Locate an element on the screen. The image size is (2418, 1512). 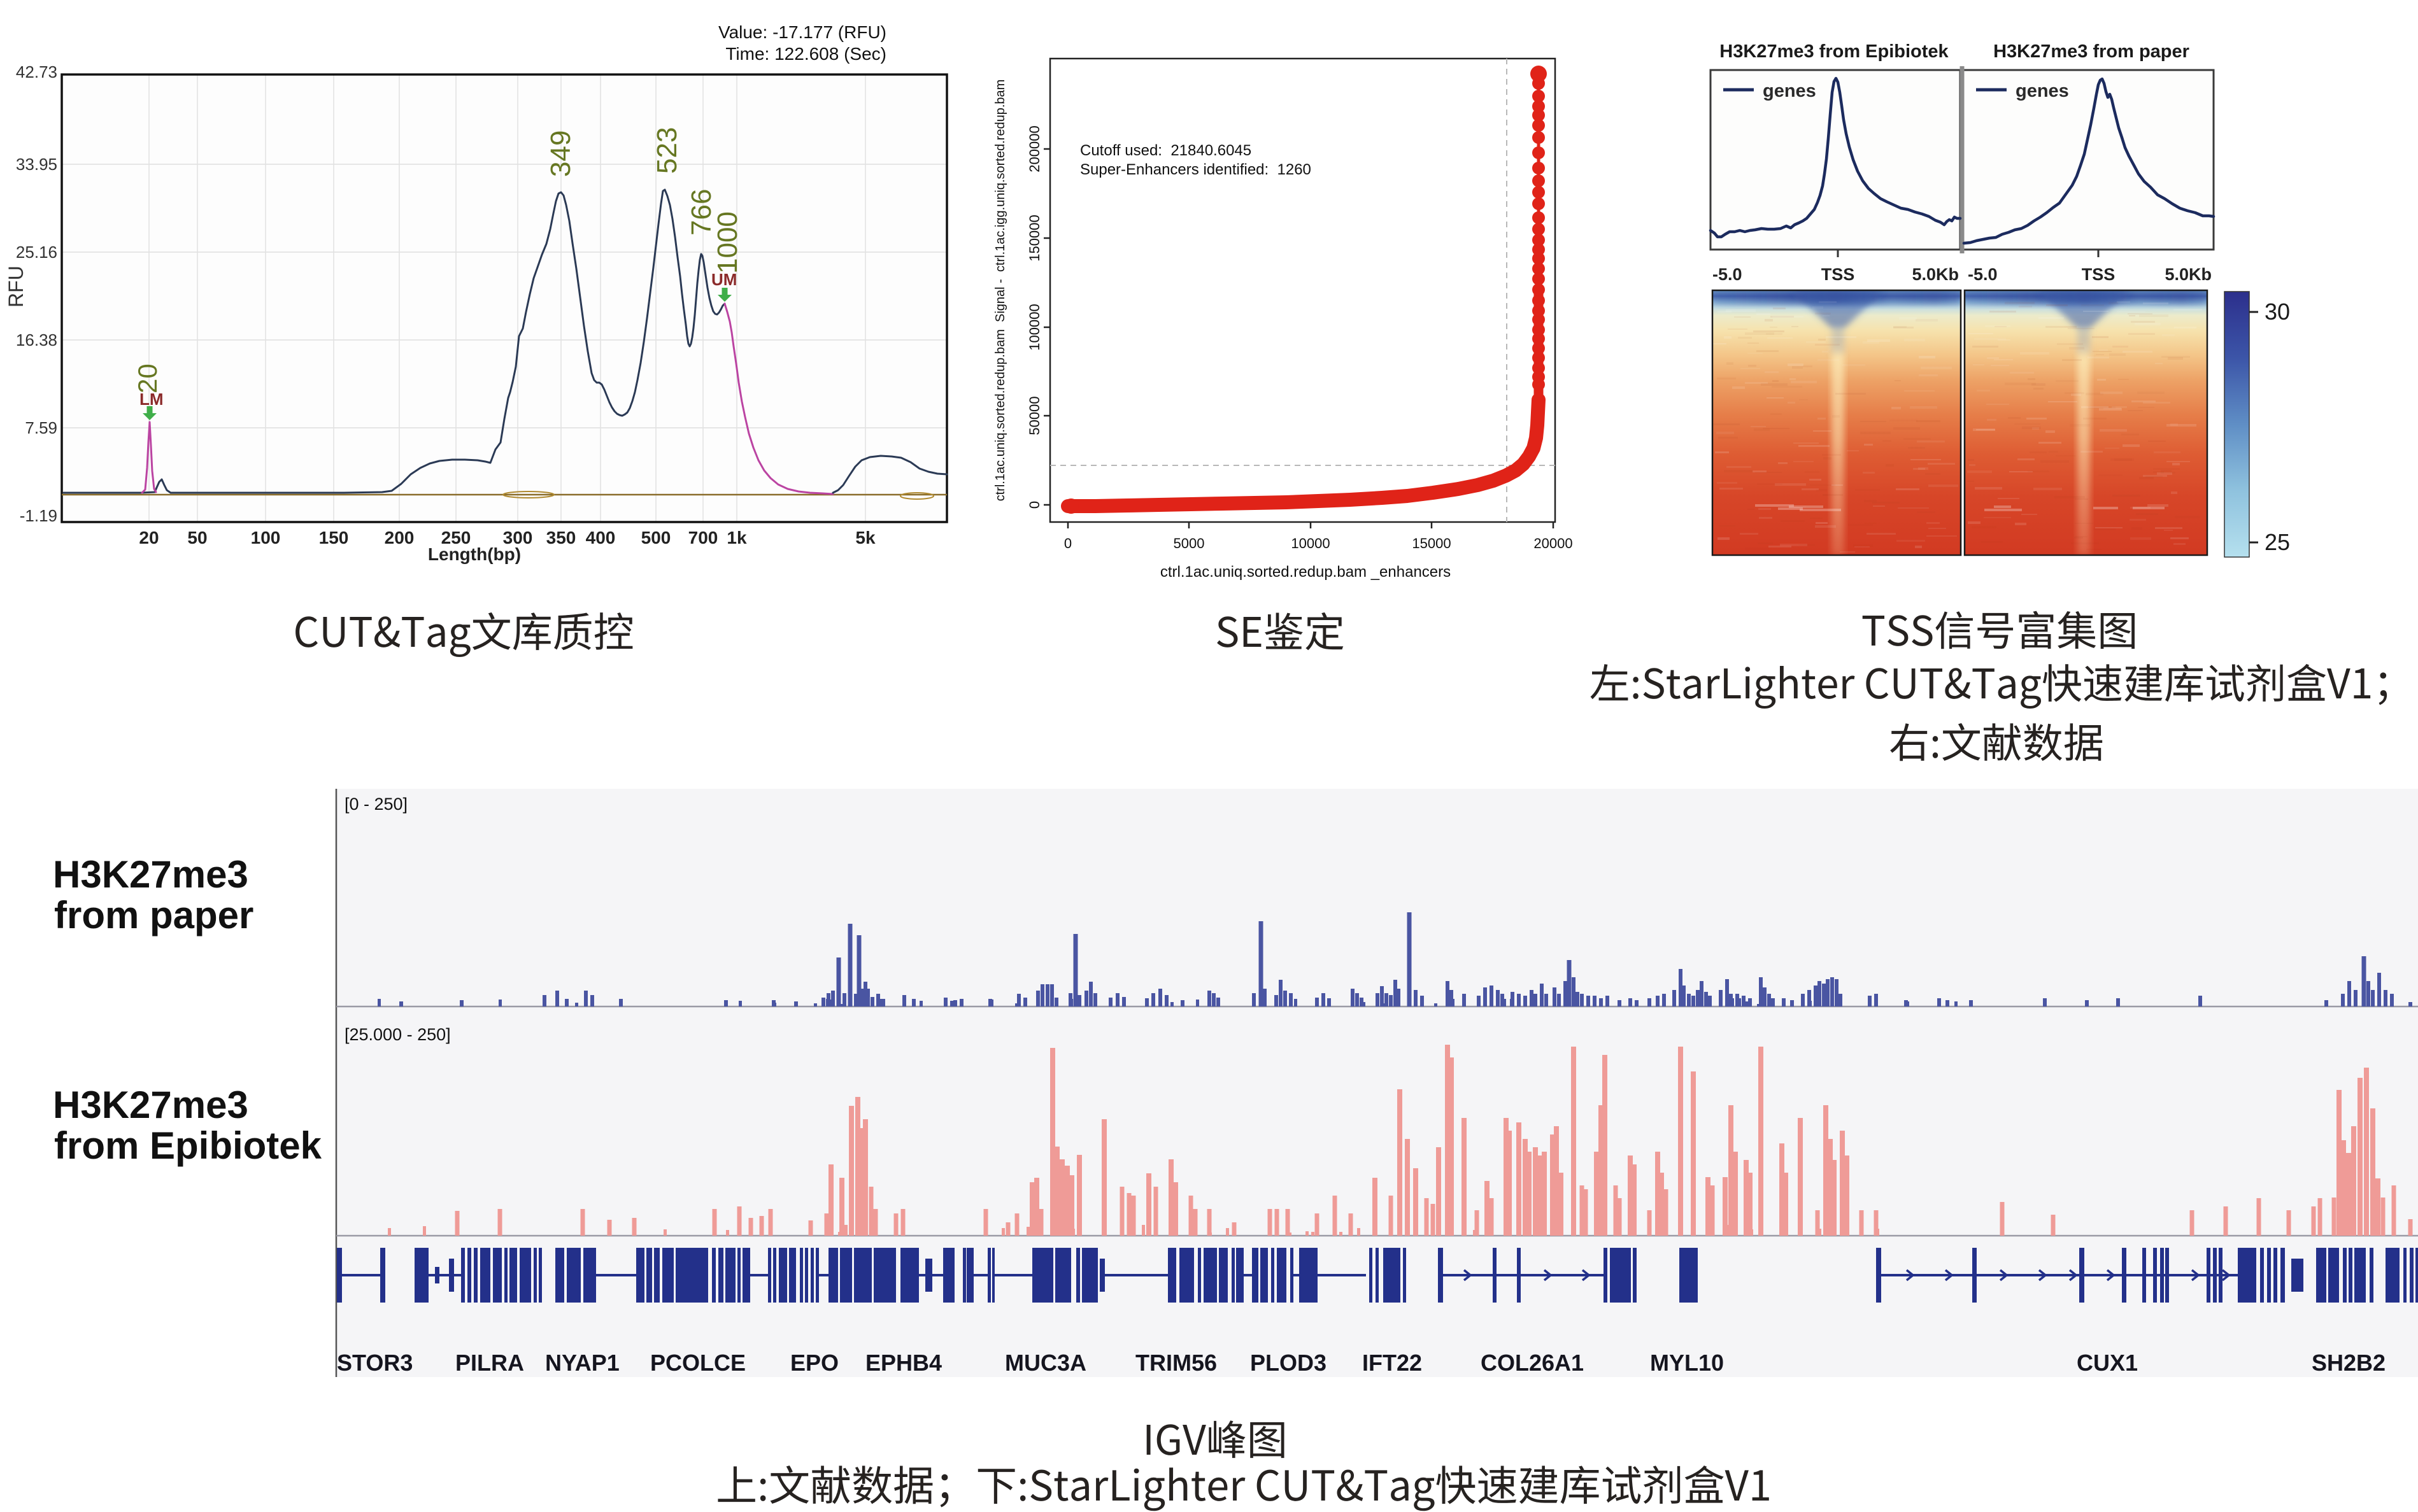
svg-text: from Epibiotek is located at coordinates (188, 1145).